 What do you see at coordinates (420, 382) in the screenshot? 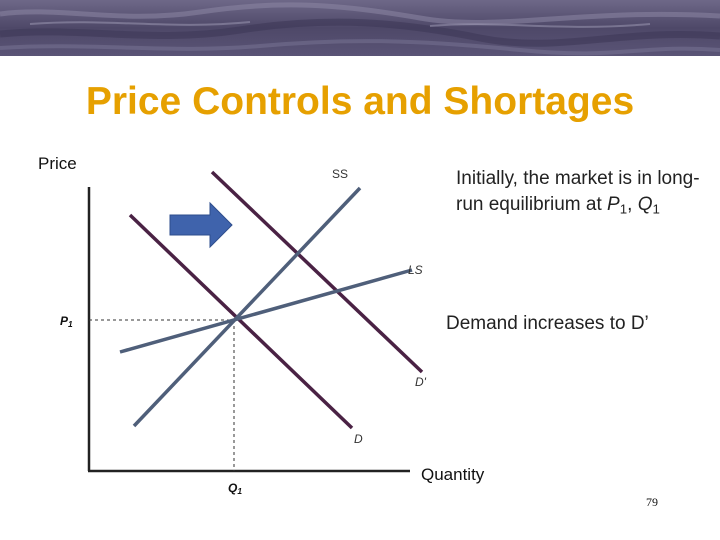
I see `d-prime-curve-label: D'` at bounding box center [420, 382].